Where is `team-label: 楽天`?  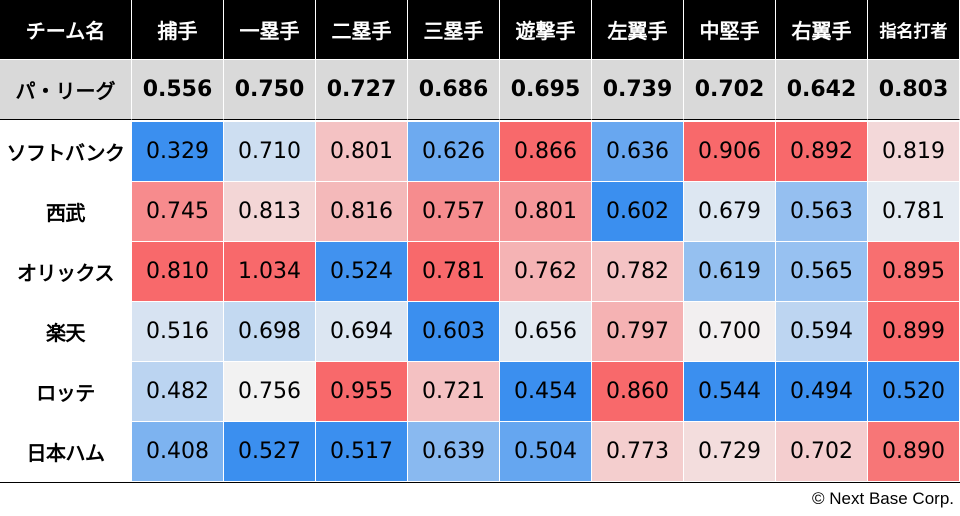 team-label: 楽天 is located at coordinates (66, 332).